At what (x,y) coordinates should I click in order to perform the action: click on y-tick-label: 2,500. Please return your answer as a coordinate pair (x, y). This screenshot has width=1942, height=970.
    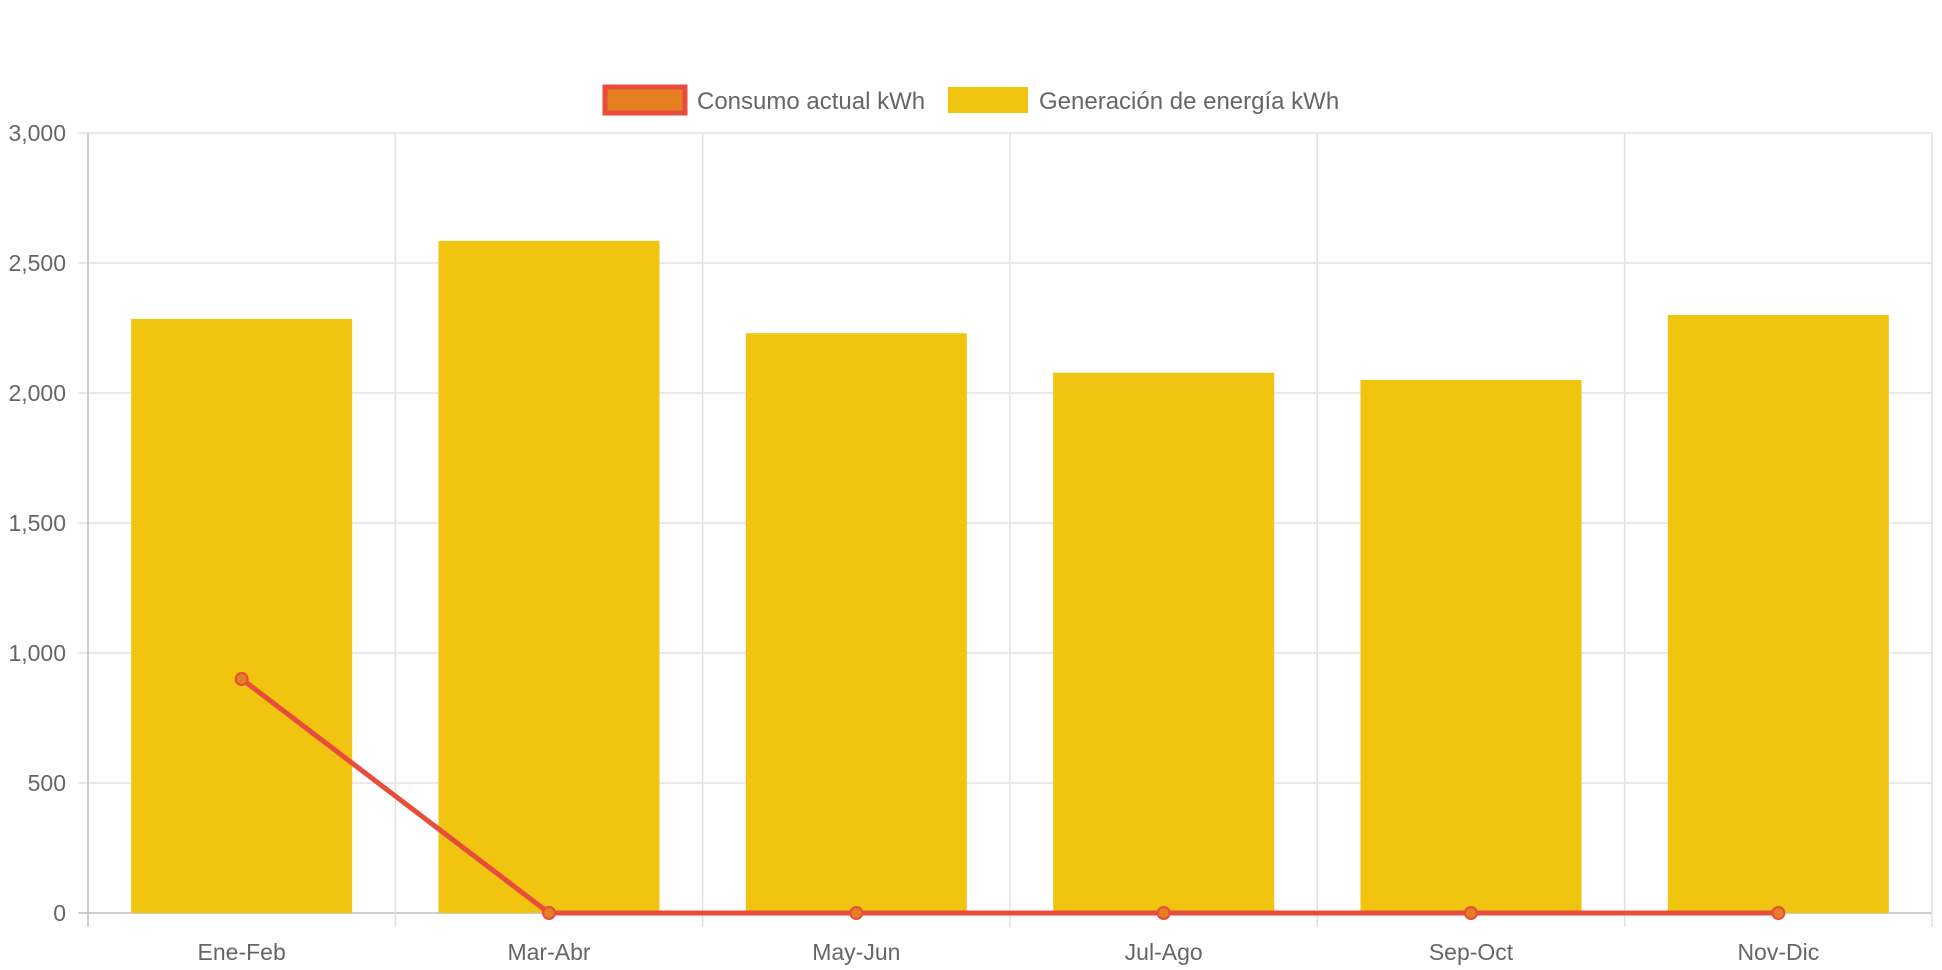
    Looking at the image, I should click on (37, 263).